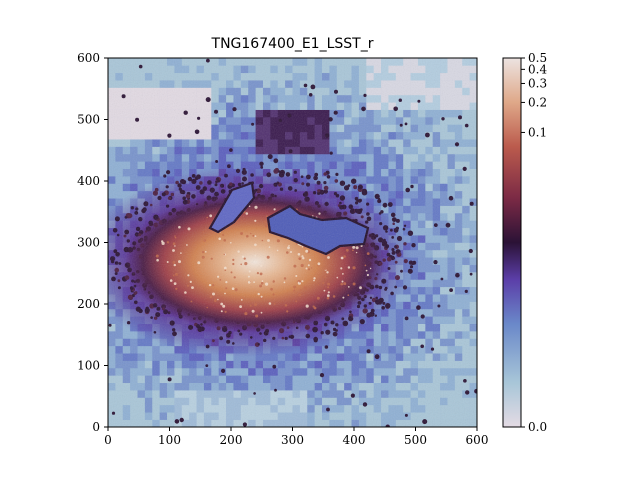 This screenshot has height=480, width=640. I want to click on colorbar-tick-label: 0.3, so click(537, 83).